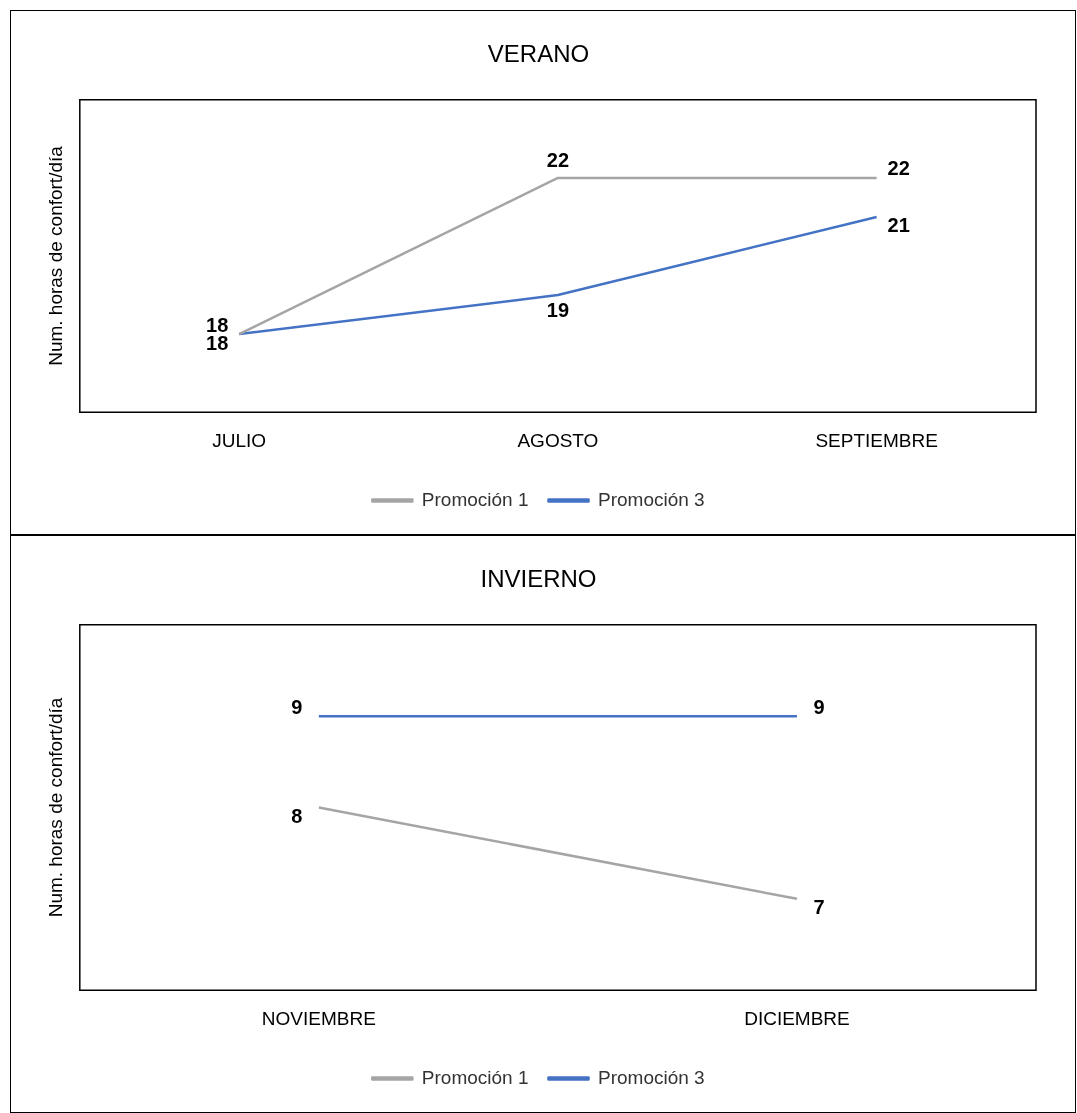  What do you see at coordinates (898, 225) in the screenshot?
I see `data-label: 21` at bounding box center [898, 225].